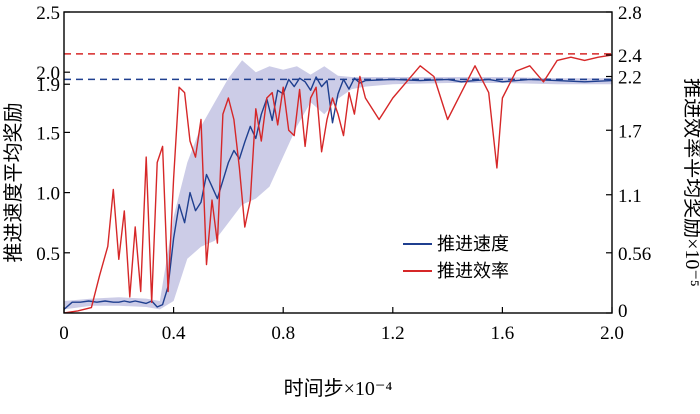 The height and width of the screenshot is (414, 700). What do you see at coordinates (393, 333) in the screenshot?
I see `x-tick-label: 1.2` at bounding box center [393, 333].